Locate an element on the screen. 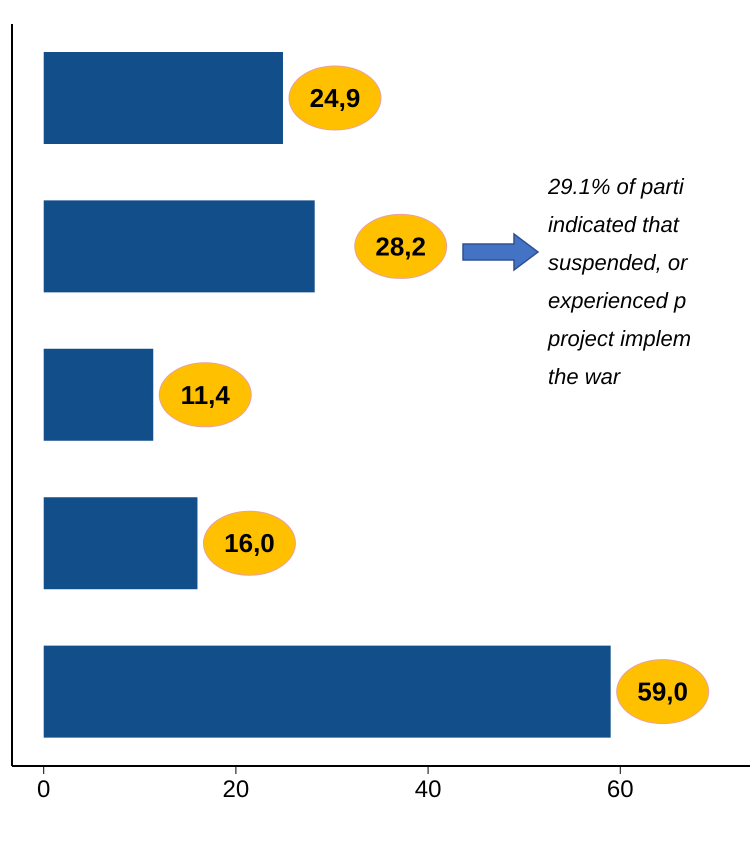 This screenshot has height=866, width=750. x-tick-label: 40 is located at coordinates (428, 790).